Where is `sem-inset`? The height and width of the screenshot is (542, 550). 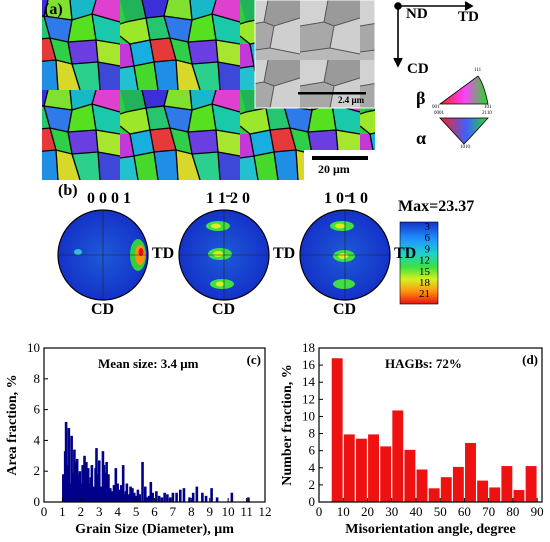
sem-inset is located at coordinates (315, 54).